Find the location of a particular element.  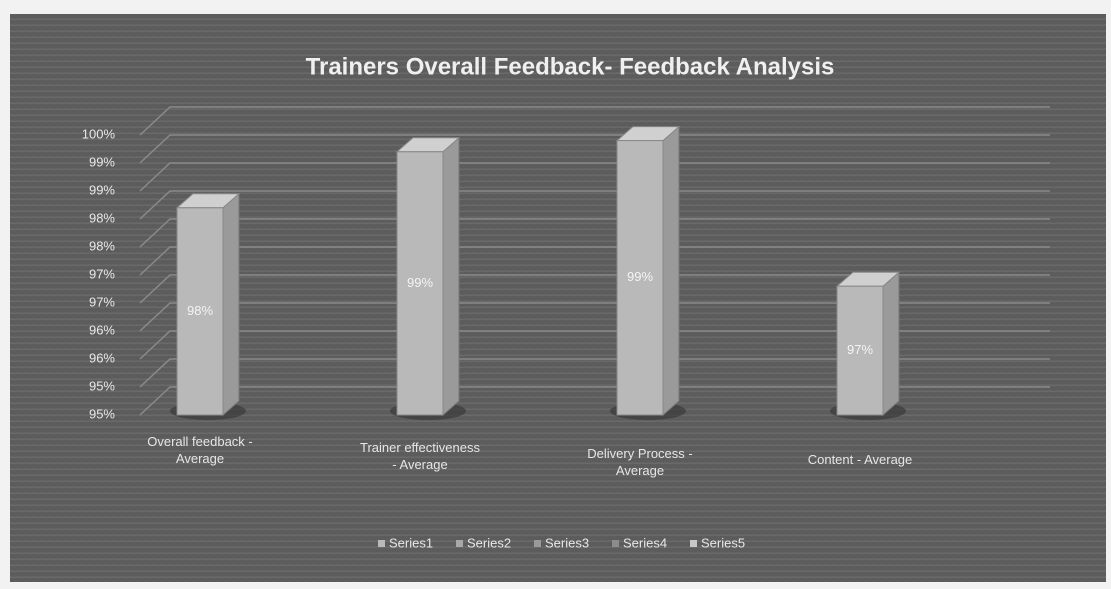

legend-label: Series5 is located at coordinates (723, 542).